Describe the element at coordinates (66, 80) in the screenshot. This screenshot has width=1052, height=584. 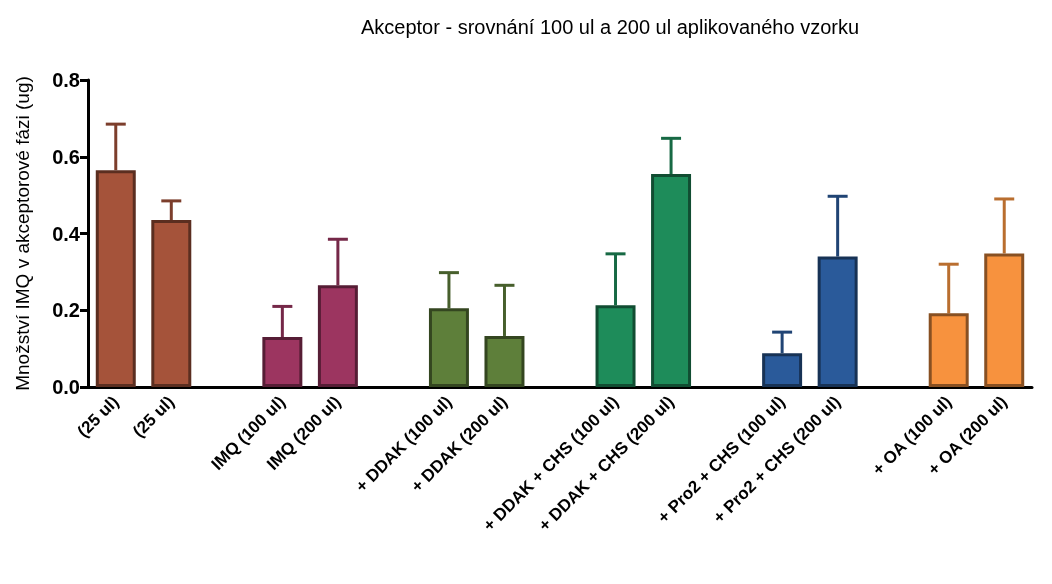
I see `y-tick-label: 0.8` at that location.